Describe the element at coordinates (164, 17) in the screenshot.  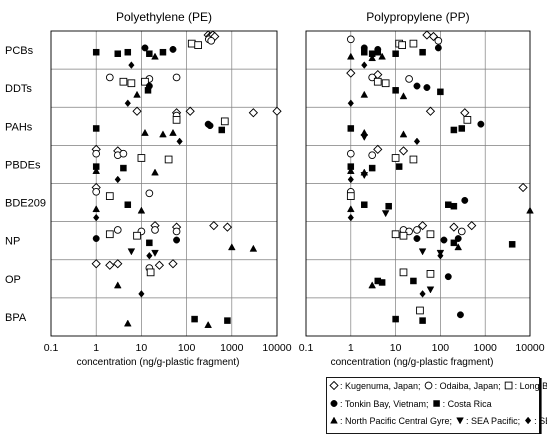
I see `chart-title: Polyethylene (PE)` at that location.